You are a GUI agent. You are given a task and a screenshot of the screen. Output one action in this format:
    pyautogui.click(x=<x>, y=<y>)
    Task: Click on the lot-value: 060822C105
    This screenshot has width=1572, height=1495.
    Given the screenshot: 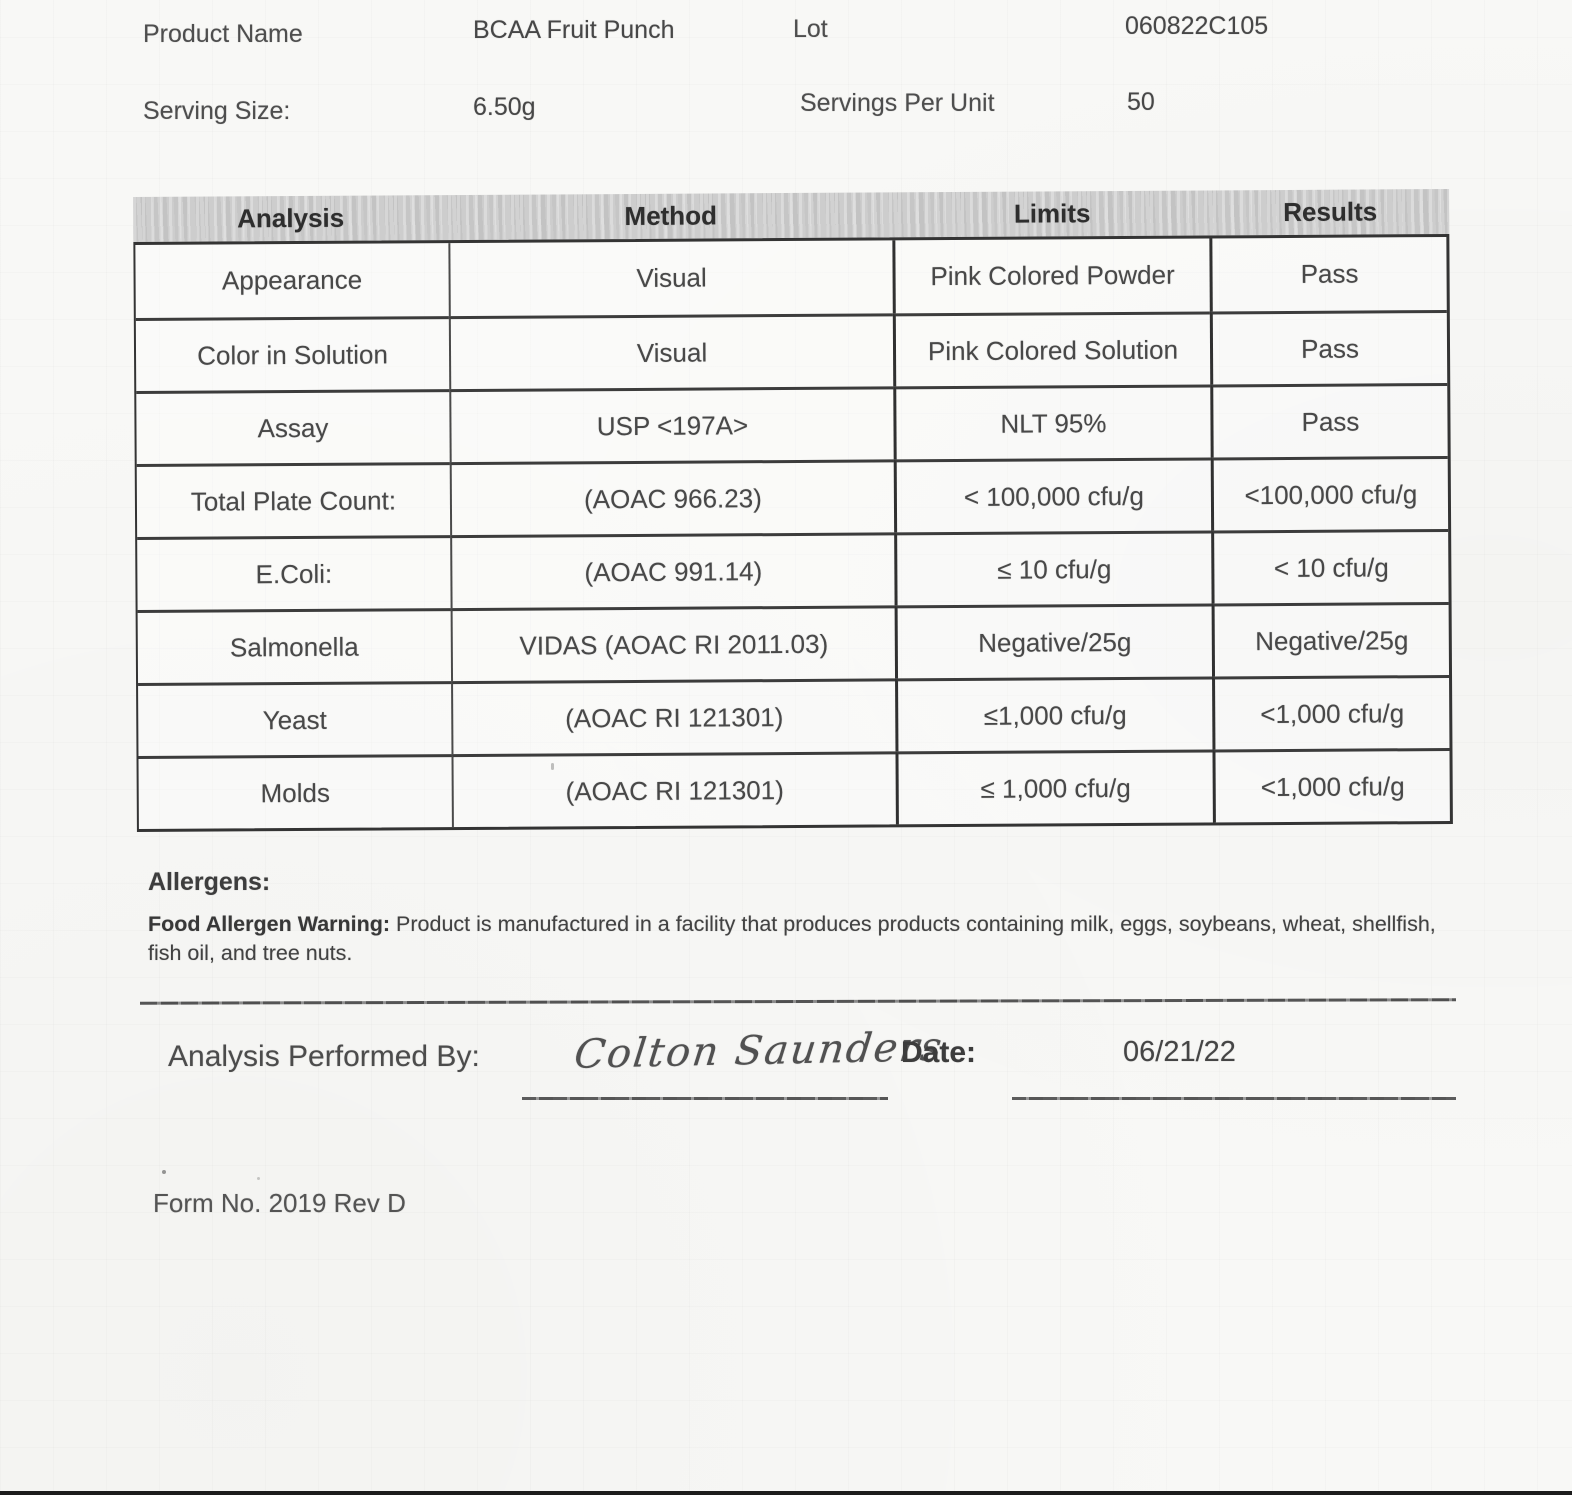 What is the action you would take?
    pyautogui.click(x=1197, y=26)
    